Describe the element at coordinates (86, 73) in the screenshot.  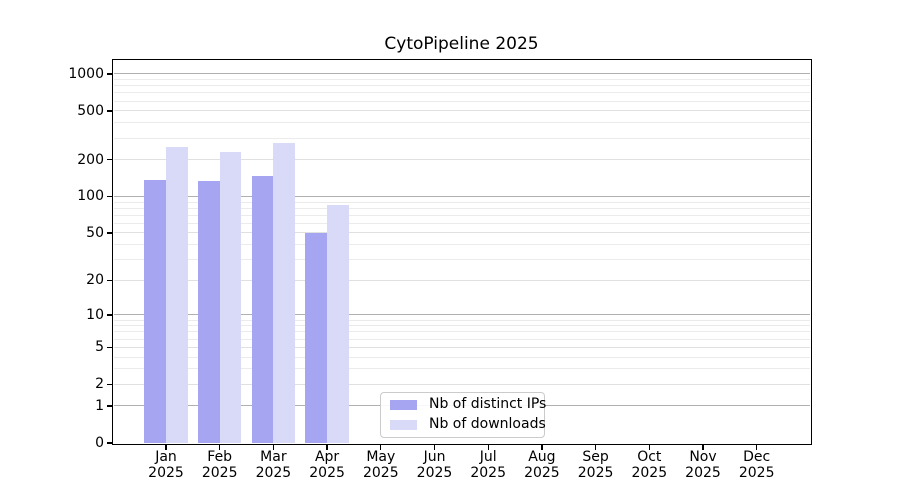
I see `y-tick-label: 1000` at that location.